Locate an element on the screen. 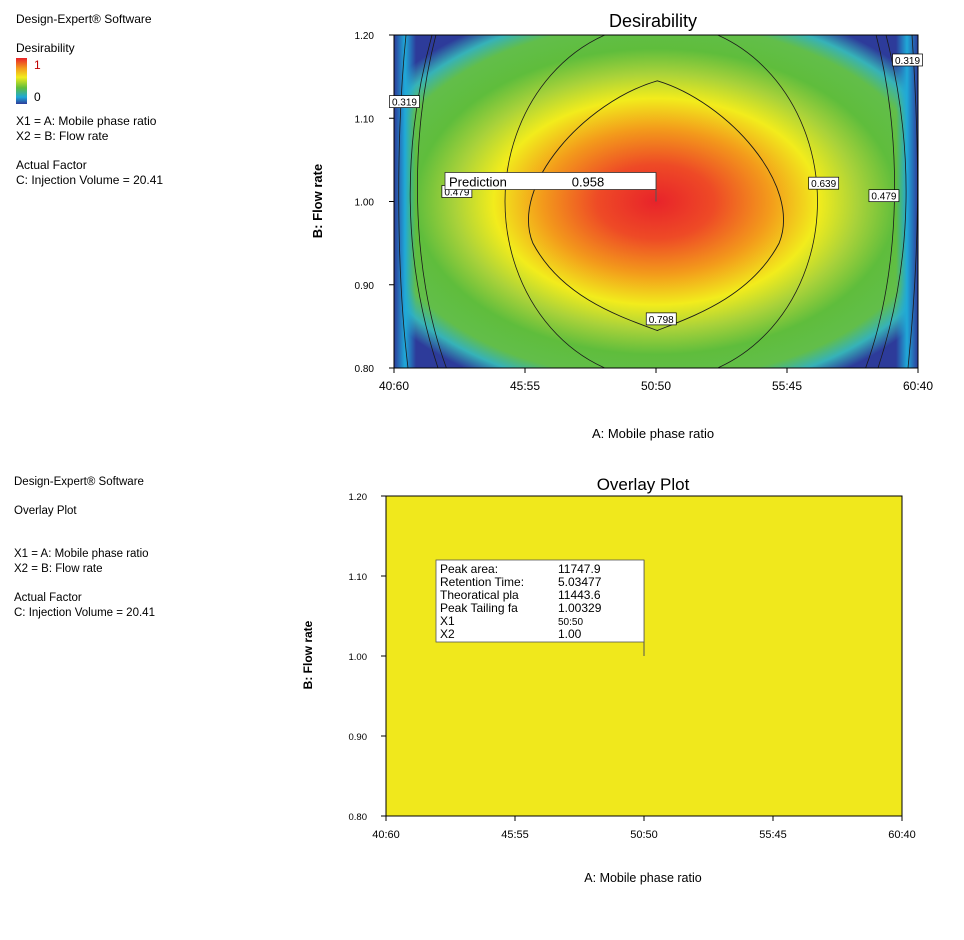 The image size is (964, 940). contour-label: 0.479 is located at coordinates (884, 196).